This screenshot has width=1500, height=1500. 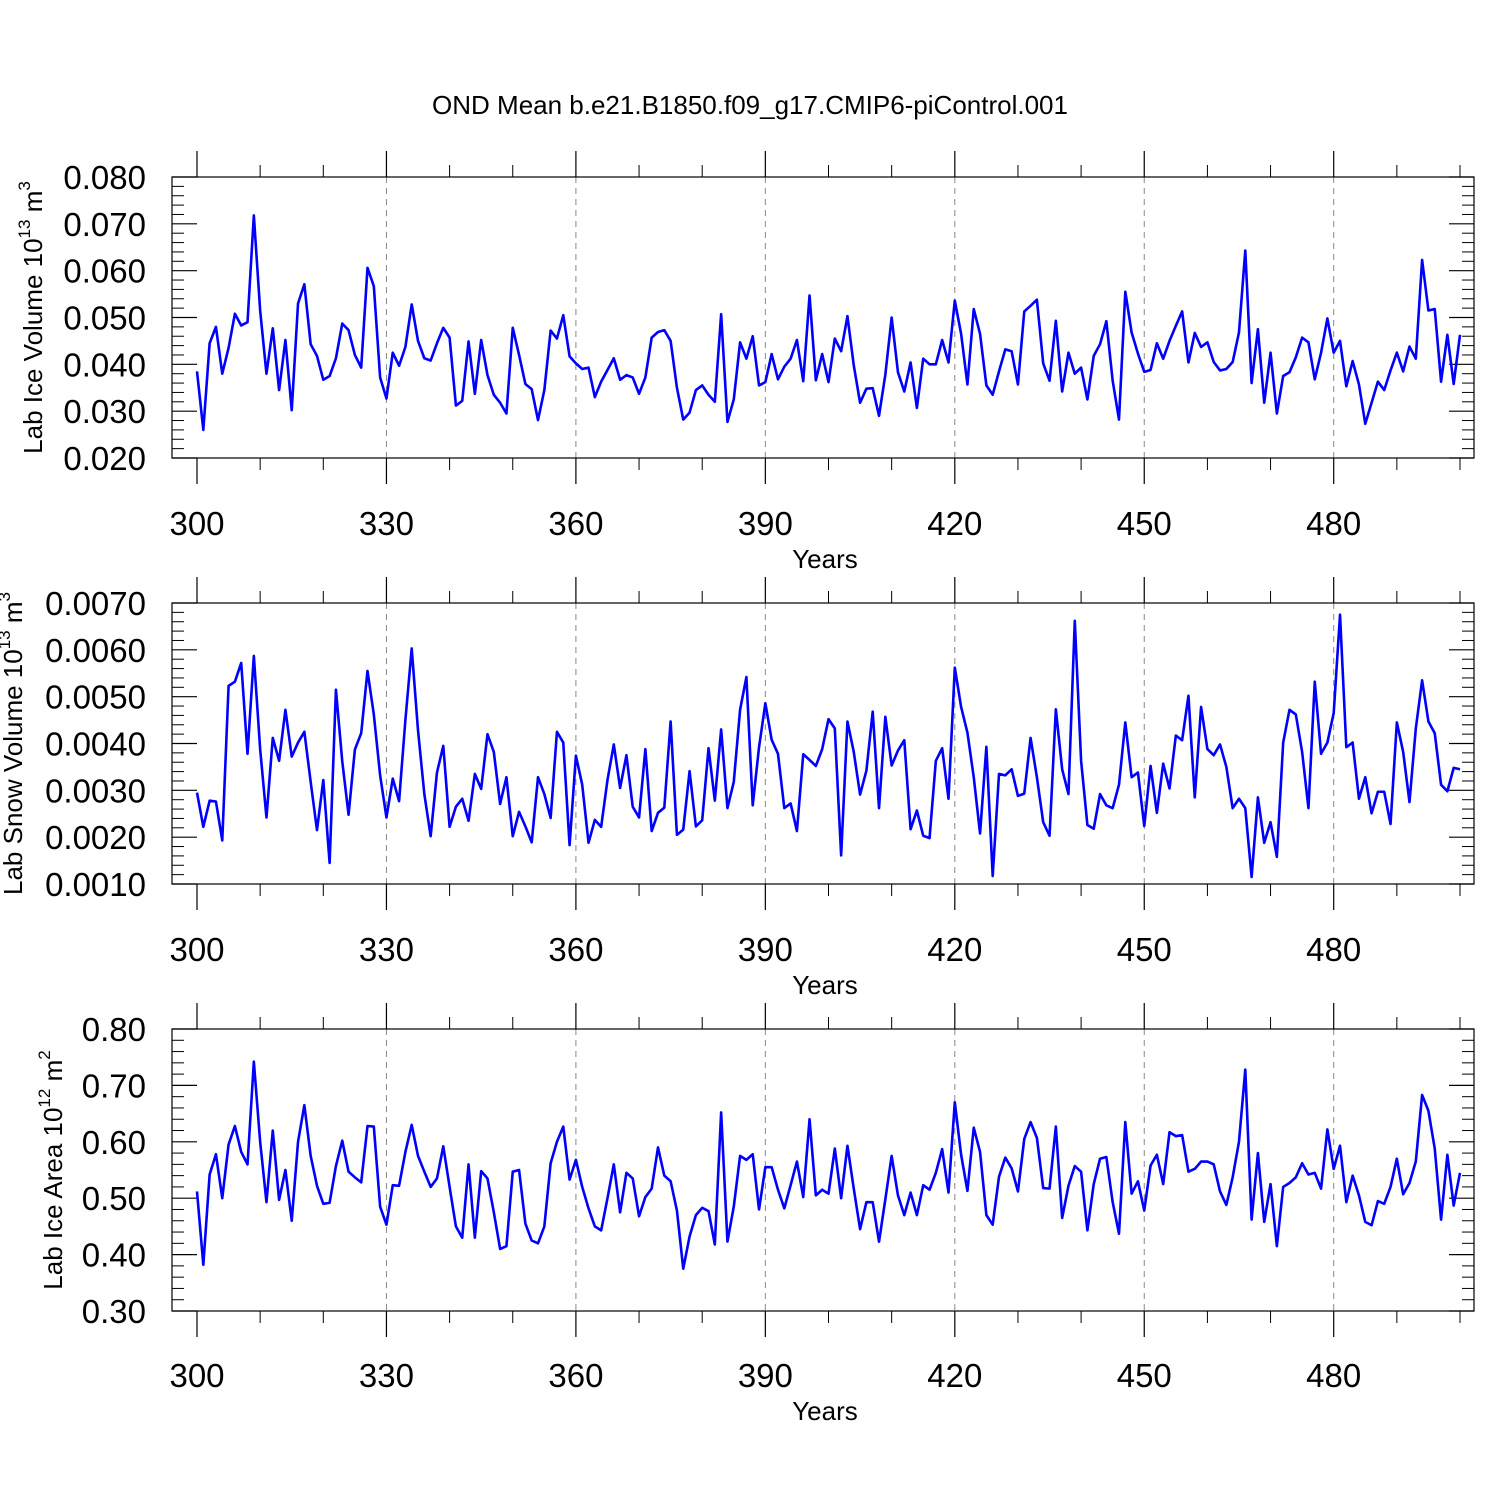 What do you see at coordinates (114, 1029) in the screenshot?
I see `y-tick-label: 0.80` at bounding box center [114, 1029].